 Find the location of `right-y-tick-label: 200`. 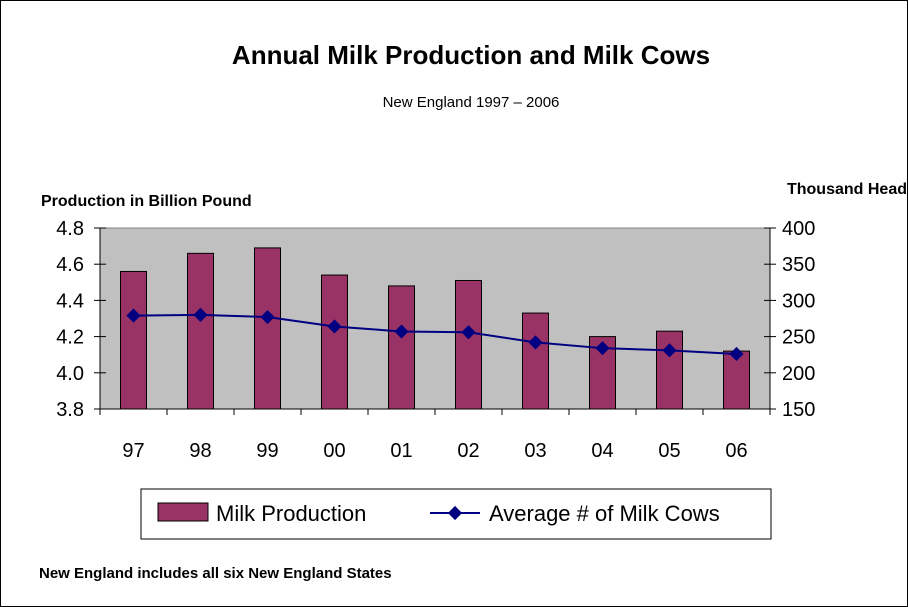

right-y-tick-label: 200 is located at coordinates (798, 374).